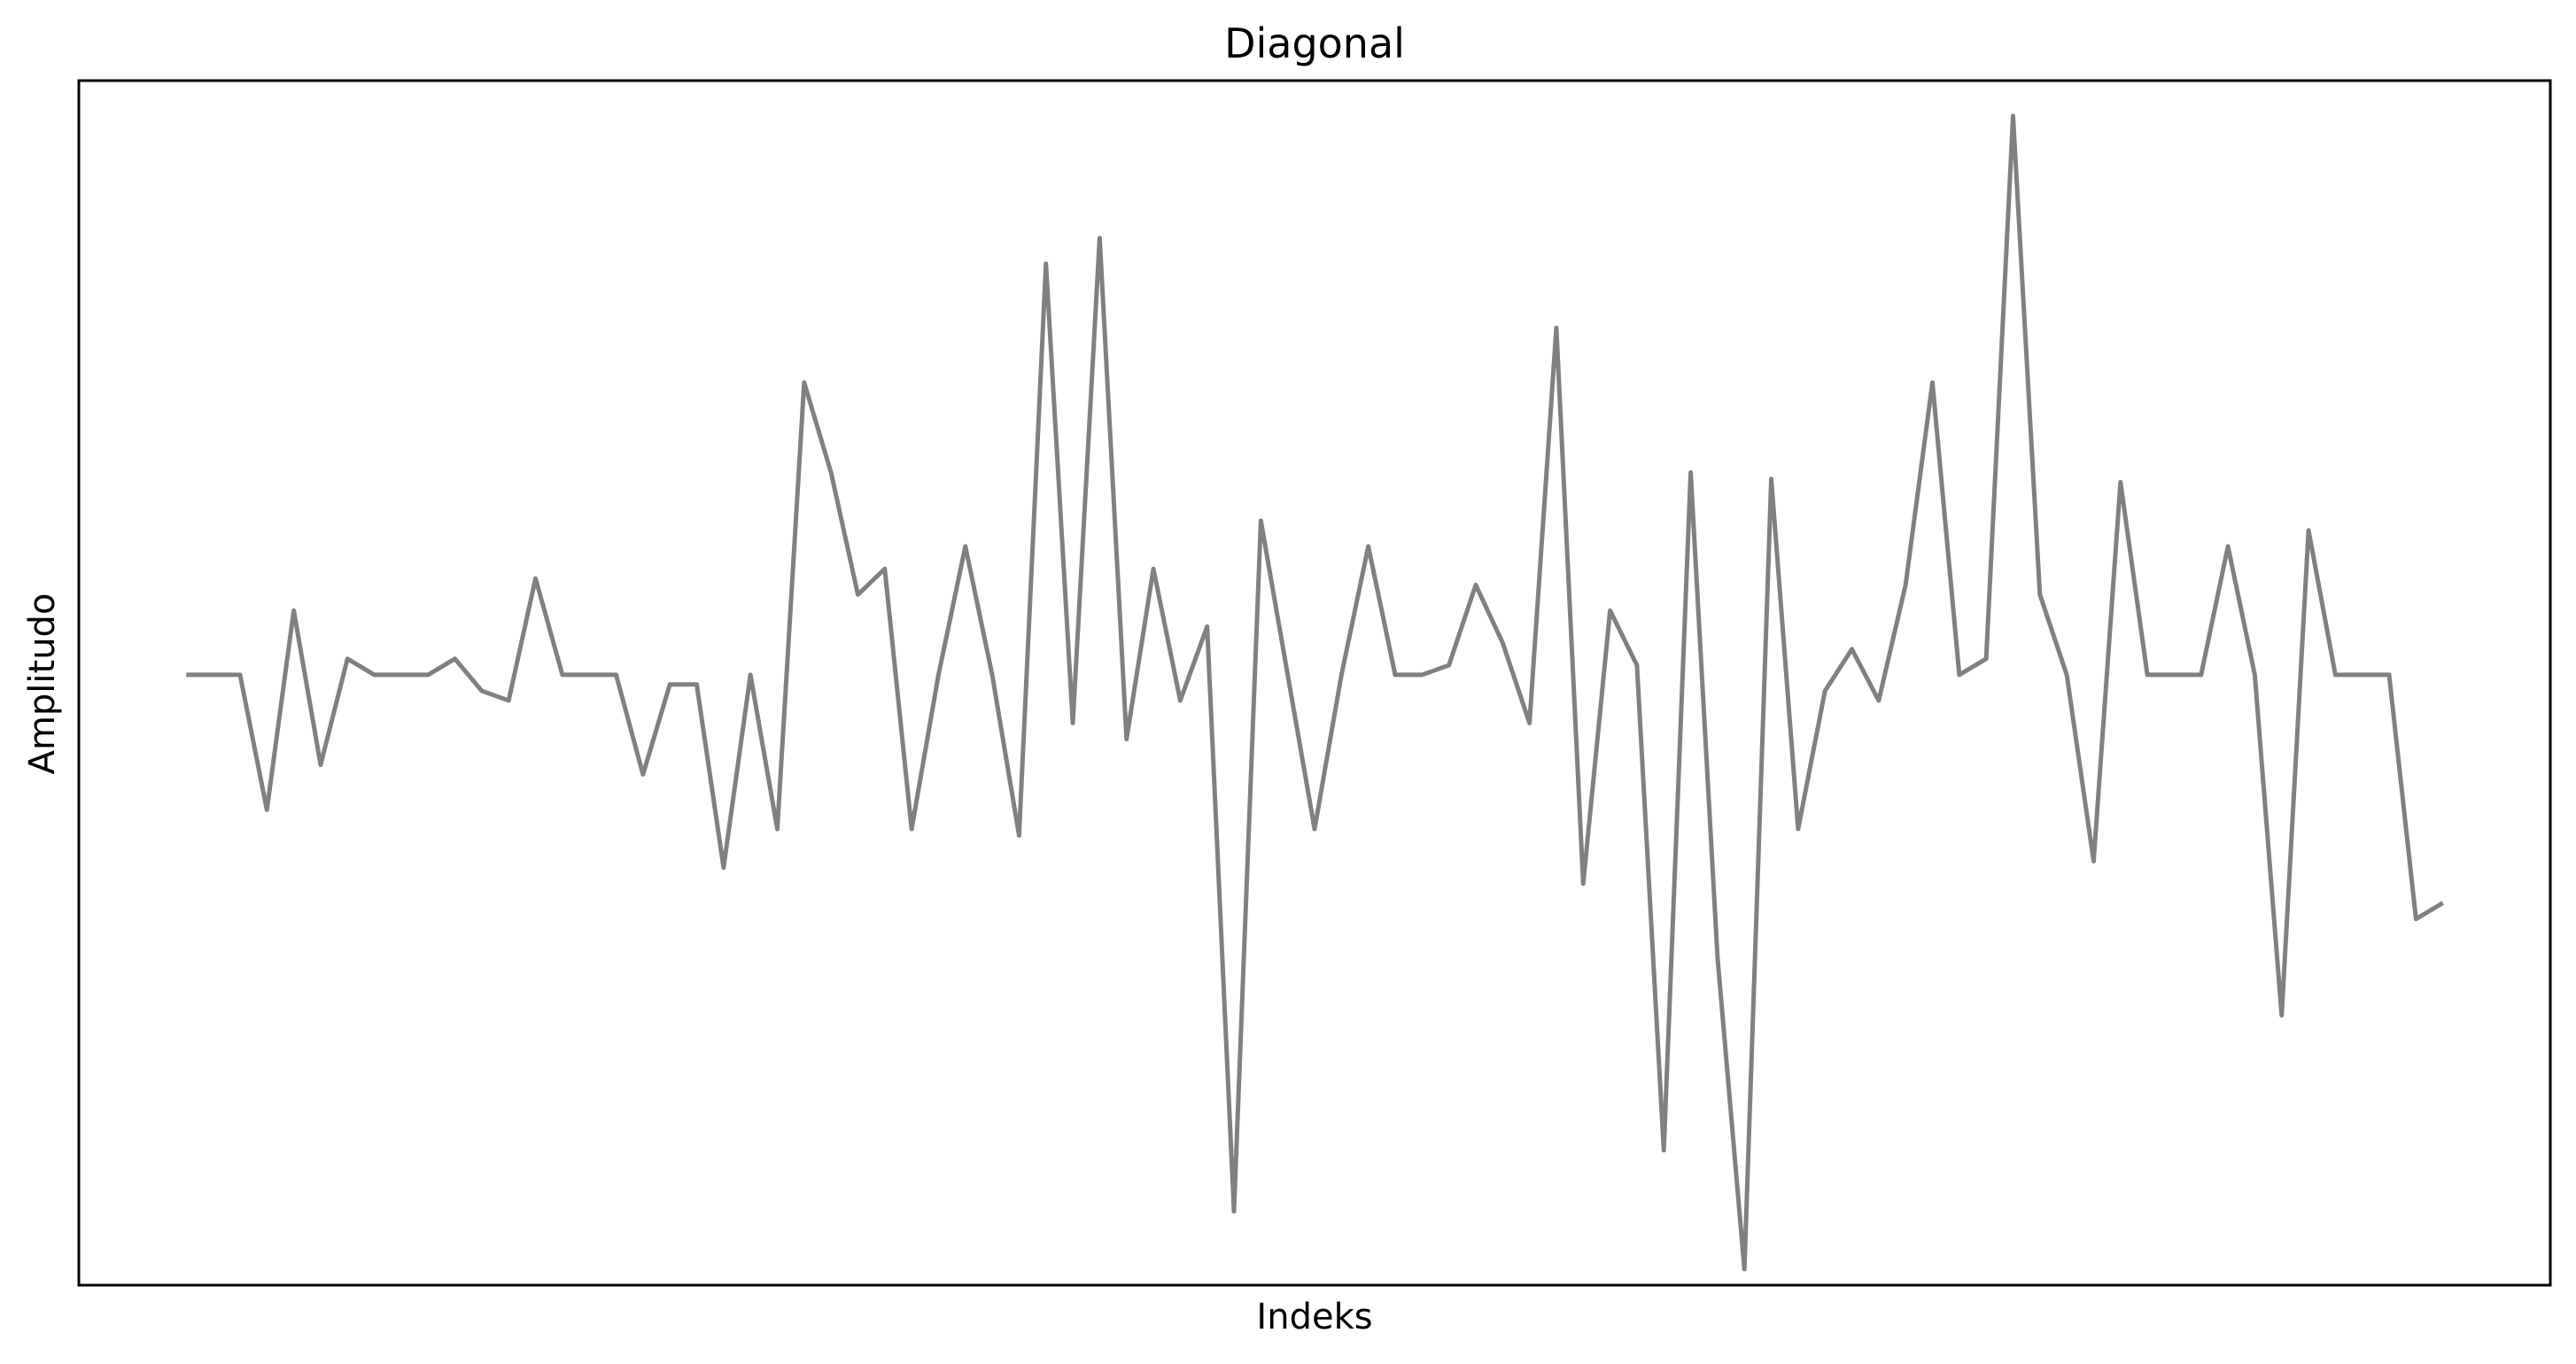 The image size is (2576, 1364). Describe the element at coordinates (1314, 1317) in the screenshot. I see `x-axis-label: Indeks` at that location.